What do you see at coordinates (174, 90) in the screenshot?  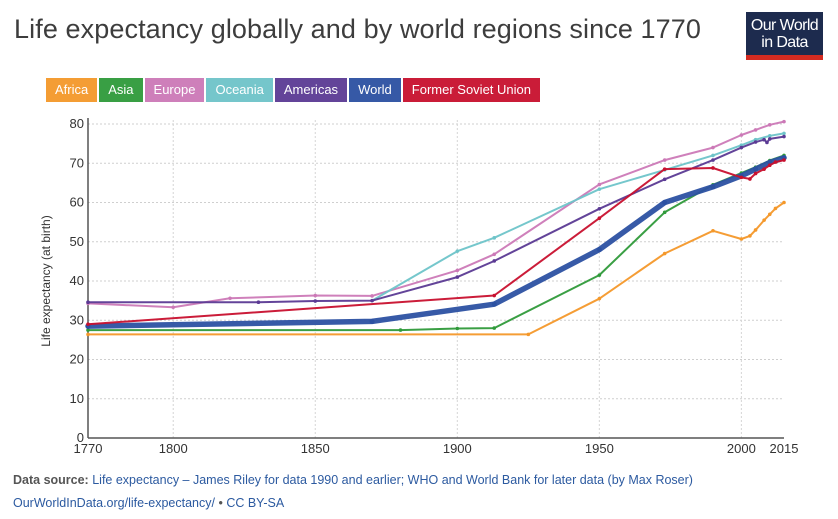 I see `legend-item-europe: Europe` at bounding box center [174, 90].